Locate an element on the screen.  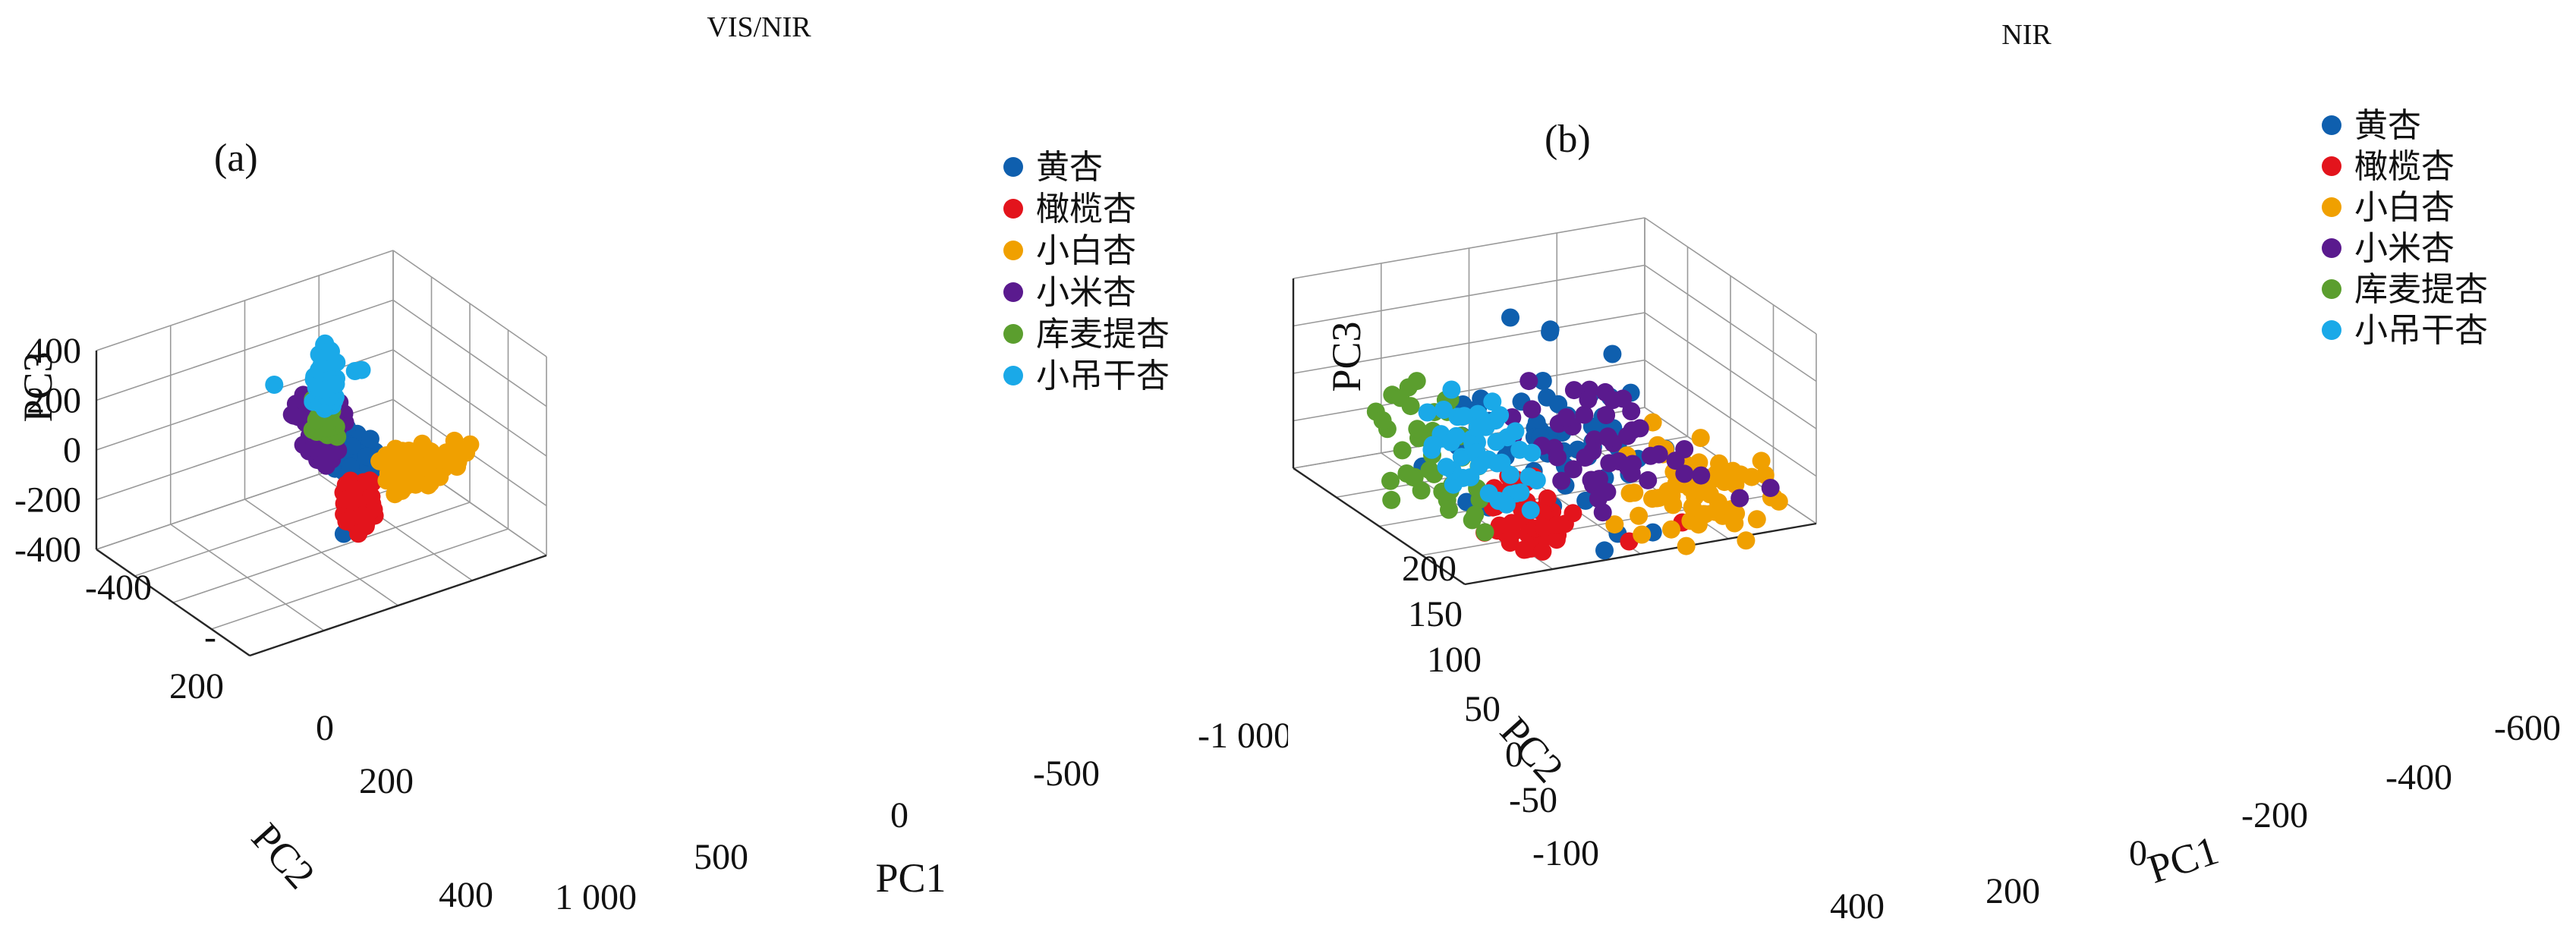
axes is located at coordinates (321, 504).